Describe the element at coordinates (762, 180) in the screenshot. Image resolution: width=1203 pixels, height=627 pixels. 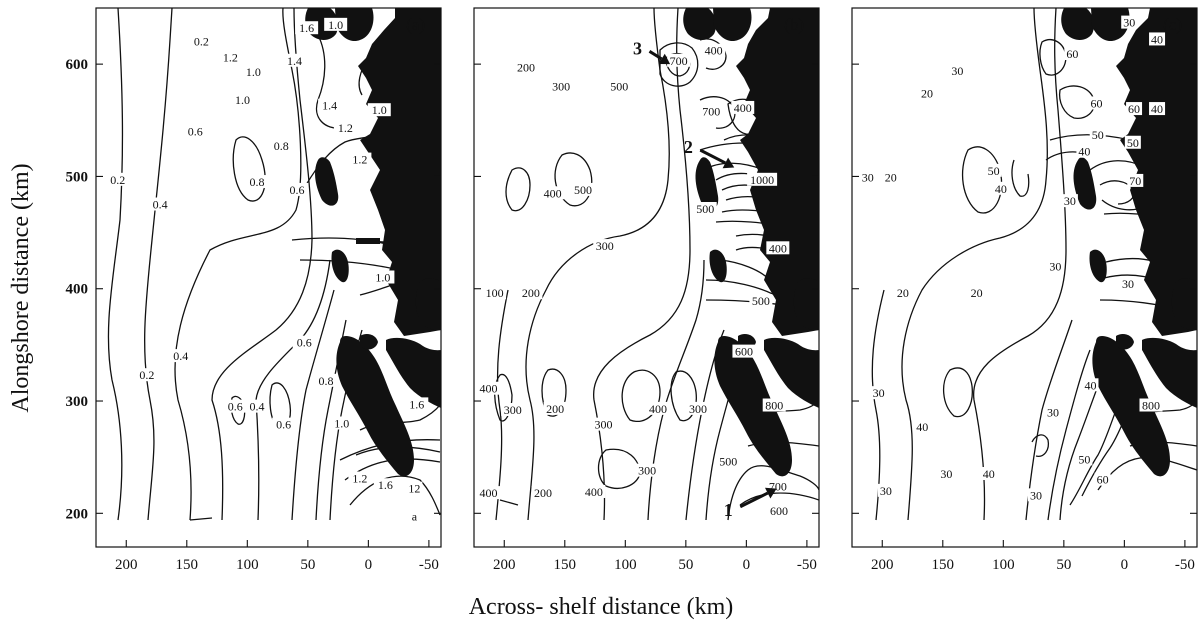
I see `contour-label: 1000` at that location.